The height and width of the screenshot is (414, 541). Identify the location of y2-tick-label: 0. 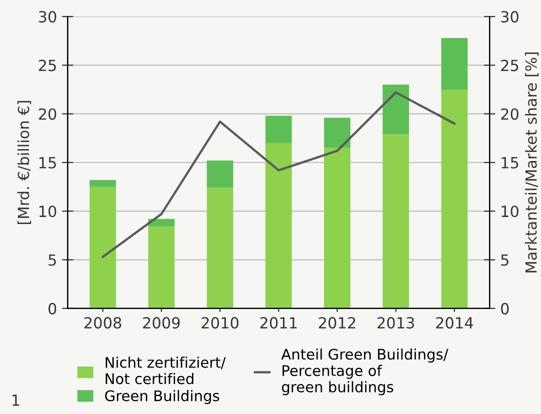
(505, 308).